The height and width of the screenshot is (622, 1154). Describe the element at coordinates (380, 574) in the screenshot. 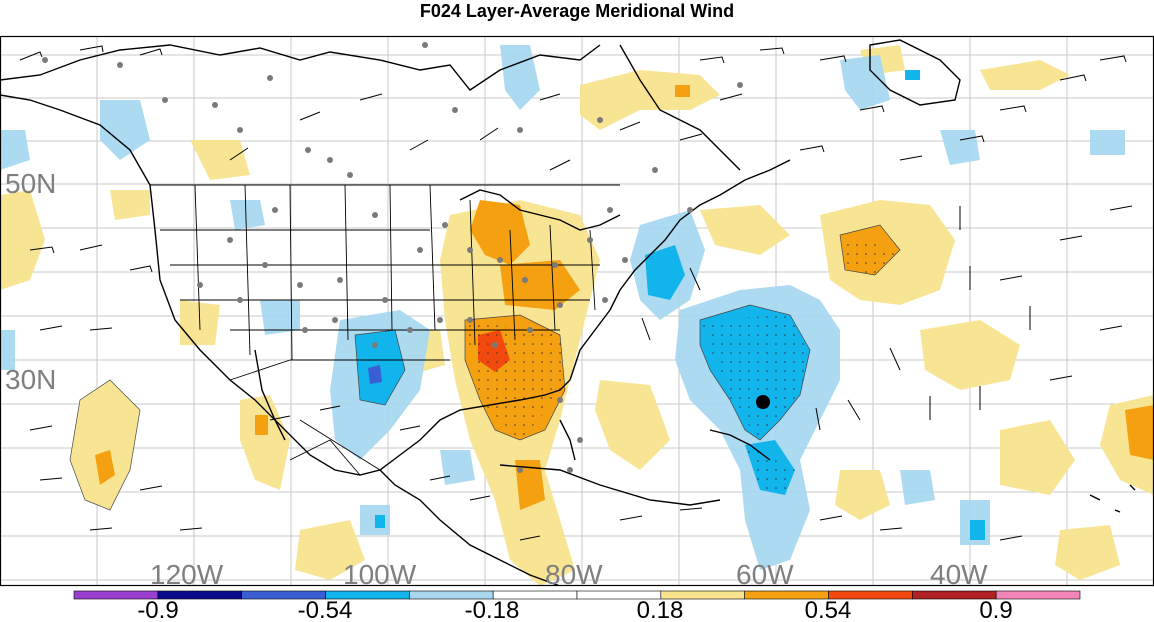

I see `lon-label-100w: 100W` at that location.